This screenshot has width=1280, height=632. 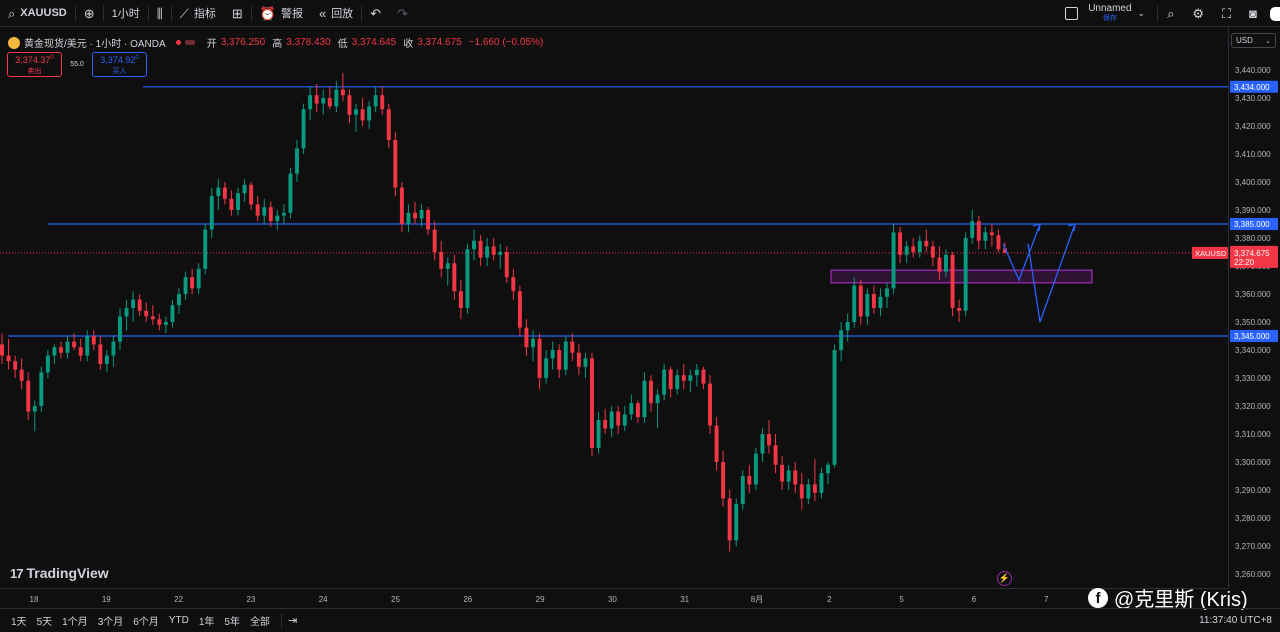 What do you see at coordinates (402, 13) in the screenshot?
I see `redo-button: ↷` at bounding box center [402, 13].